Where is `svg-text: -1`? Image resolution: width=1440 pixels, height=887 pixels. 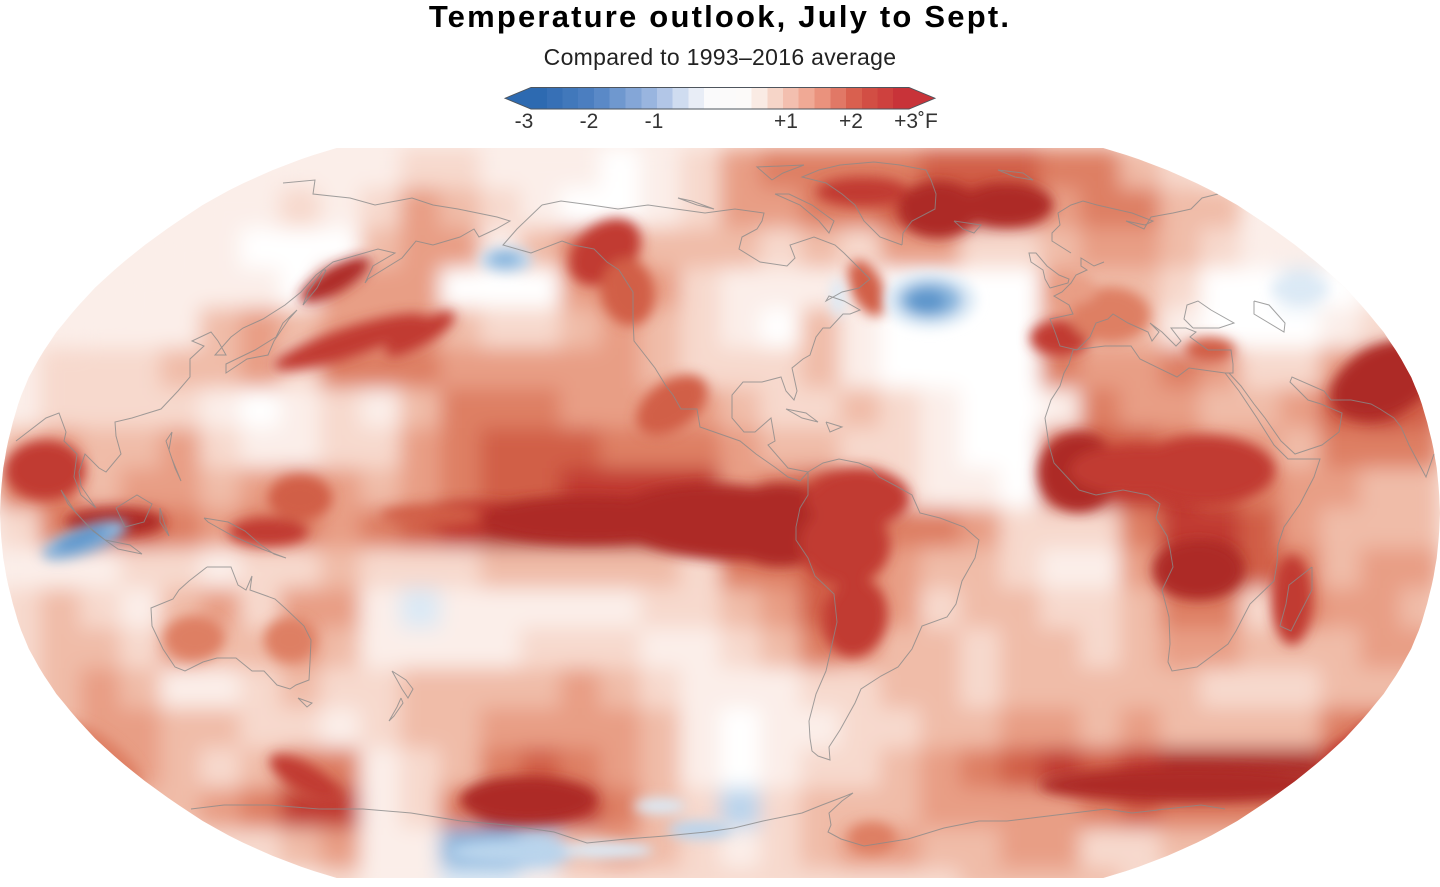 svg-text: -1 is located at coordinates (654, 121).